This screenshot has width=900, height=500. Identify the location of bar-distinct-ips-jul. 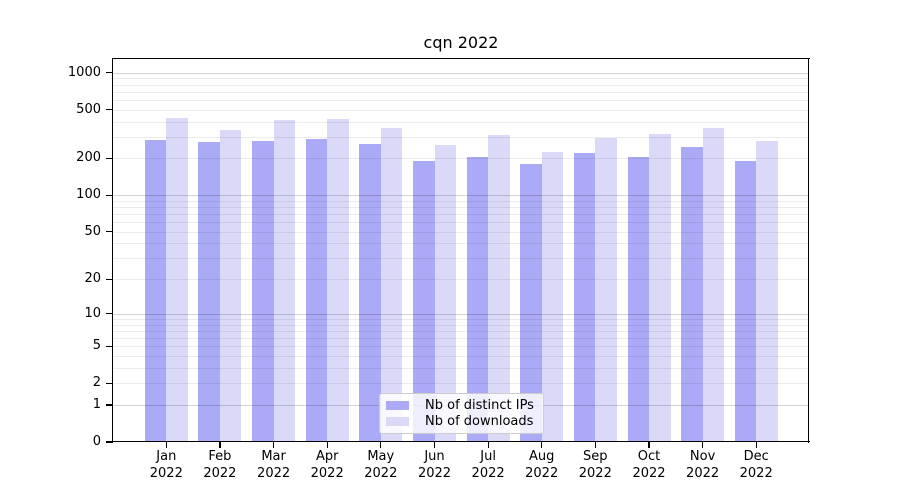
(477, 299).